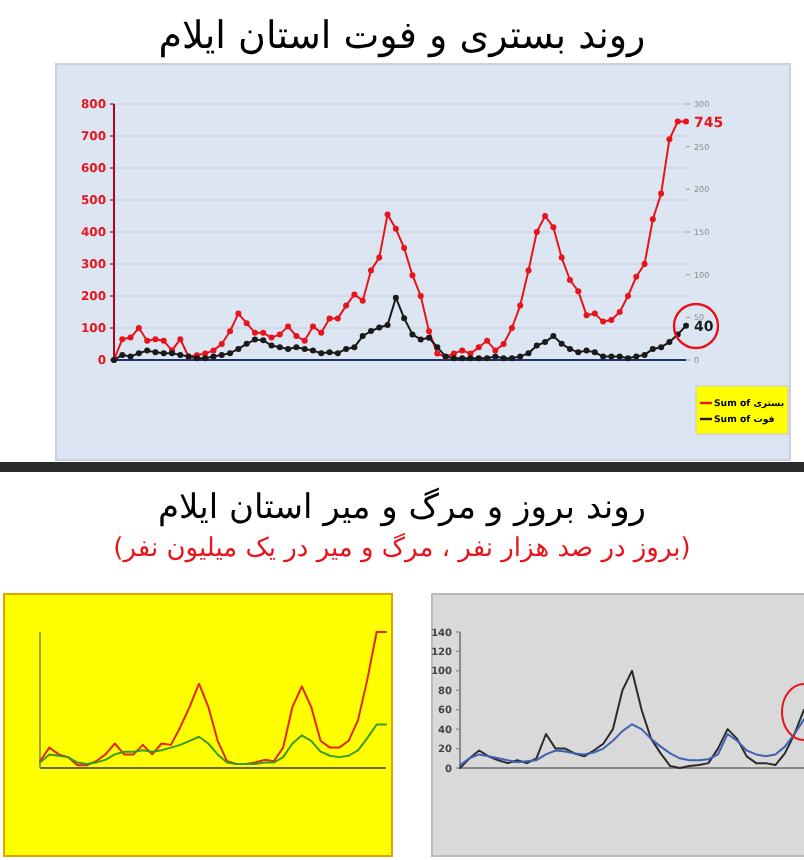 The width and height of the screenshot is (804, 860). Describe the element at coordinates (402, 548) in the screenshot. I see `chart-subtitle: (بروز در صد هزار نفر ، مرگ و میر در یک میلیون نفر)` at that location.